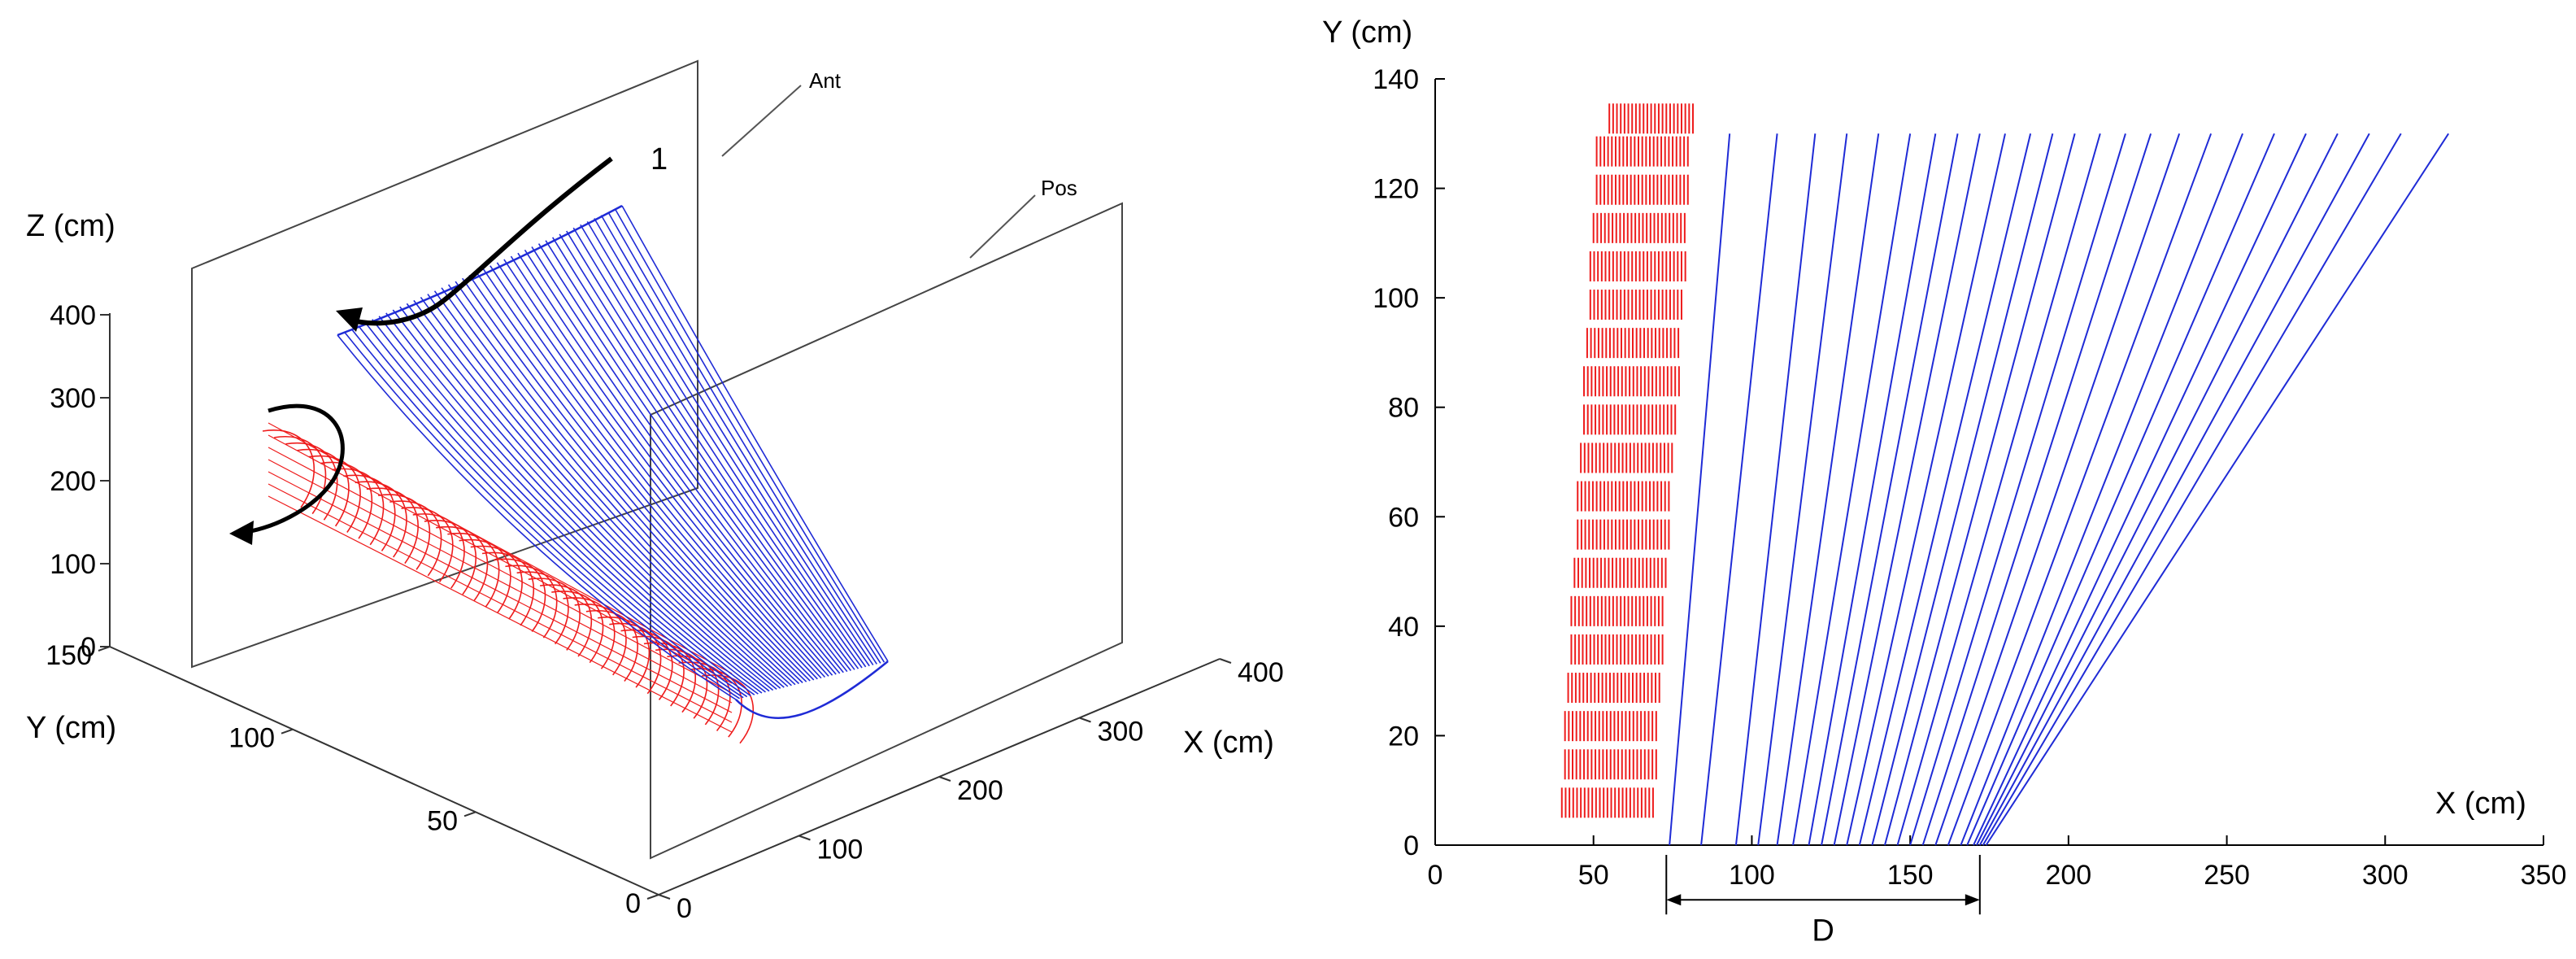 The width and height of the screenshot is (2576, 959). Describe the element at coordinates (1261, 672) in the screenshot. I see `x-tick-label: 400` at that location.